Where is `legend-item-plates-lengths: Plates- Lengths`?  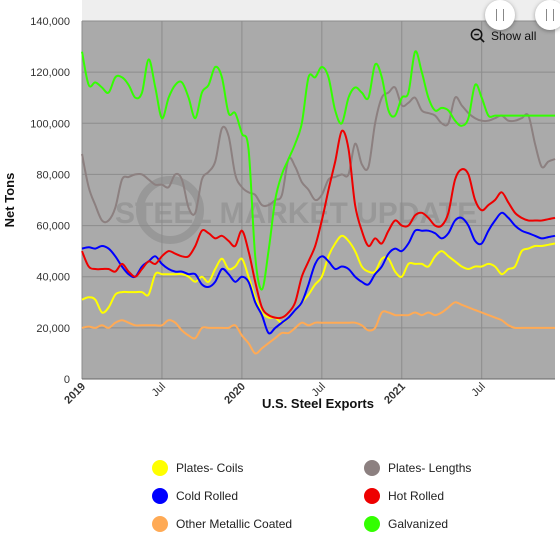 legend-item-plates-lengths: Plates- Lengths is located at coordinates (417, 468).